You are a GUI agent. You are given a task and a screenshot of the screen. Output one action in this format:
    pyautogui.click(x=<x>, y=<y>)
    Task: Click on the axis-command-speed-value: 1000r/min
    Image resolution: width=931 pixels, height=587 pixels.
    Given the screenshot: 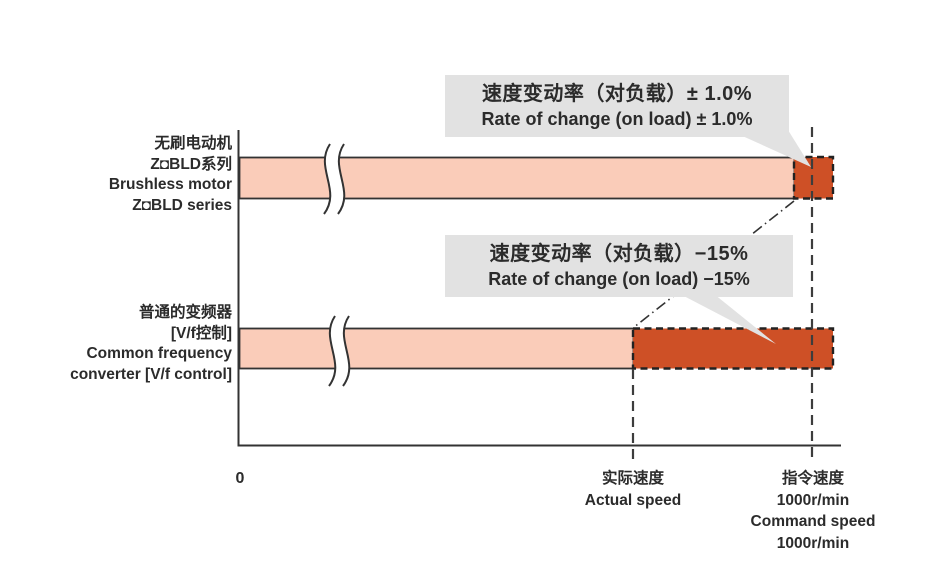 What is the action you would take?
    pyautogui.click(x=813, y=500)
    